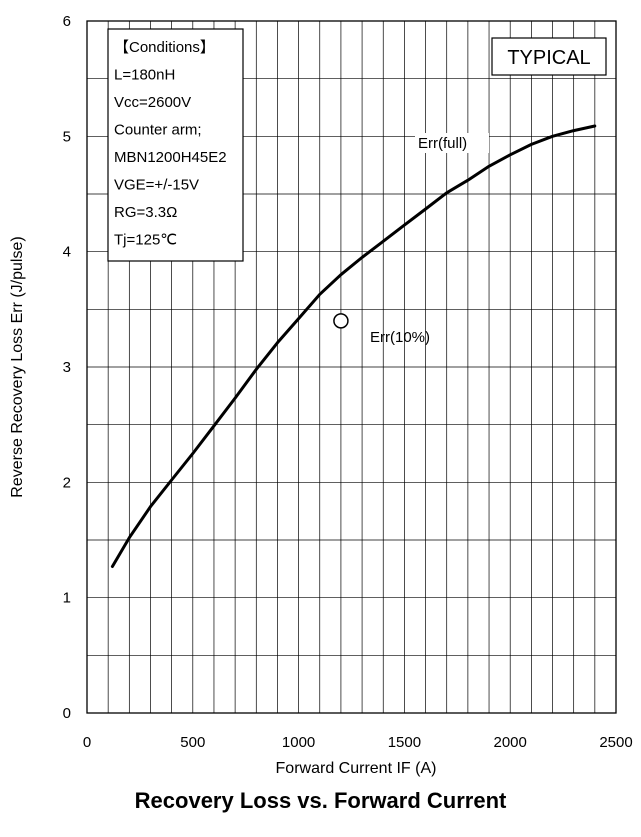  I want to click on series-label-err-full: Err(full), so click(442, 143).